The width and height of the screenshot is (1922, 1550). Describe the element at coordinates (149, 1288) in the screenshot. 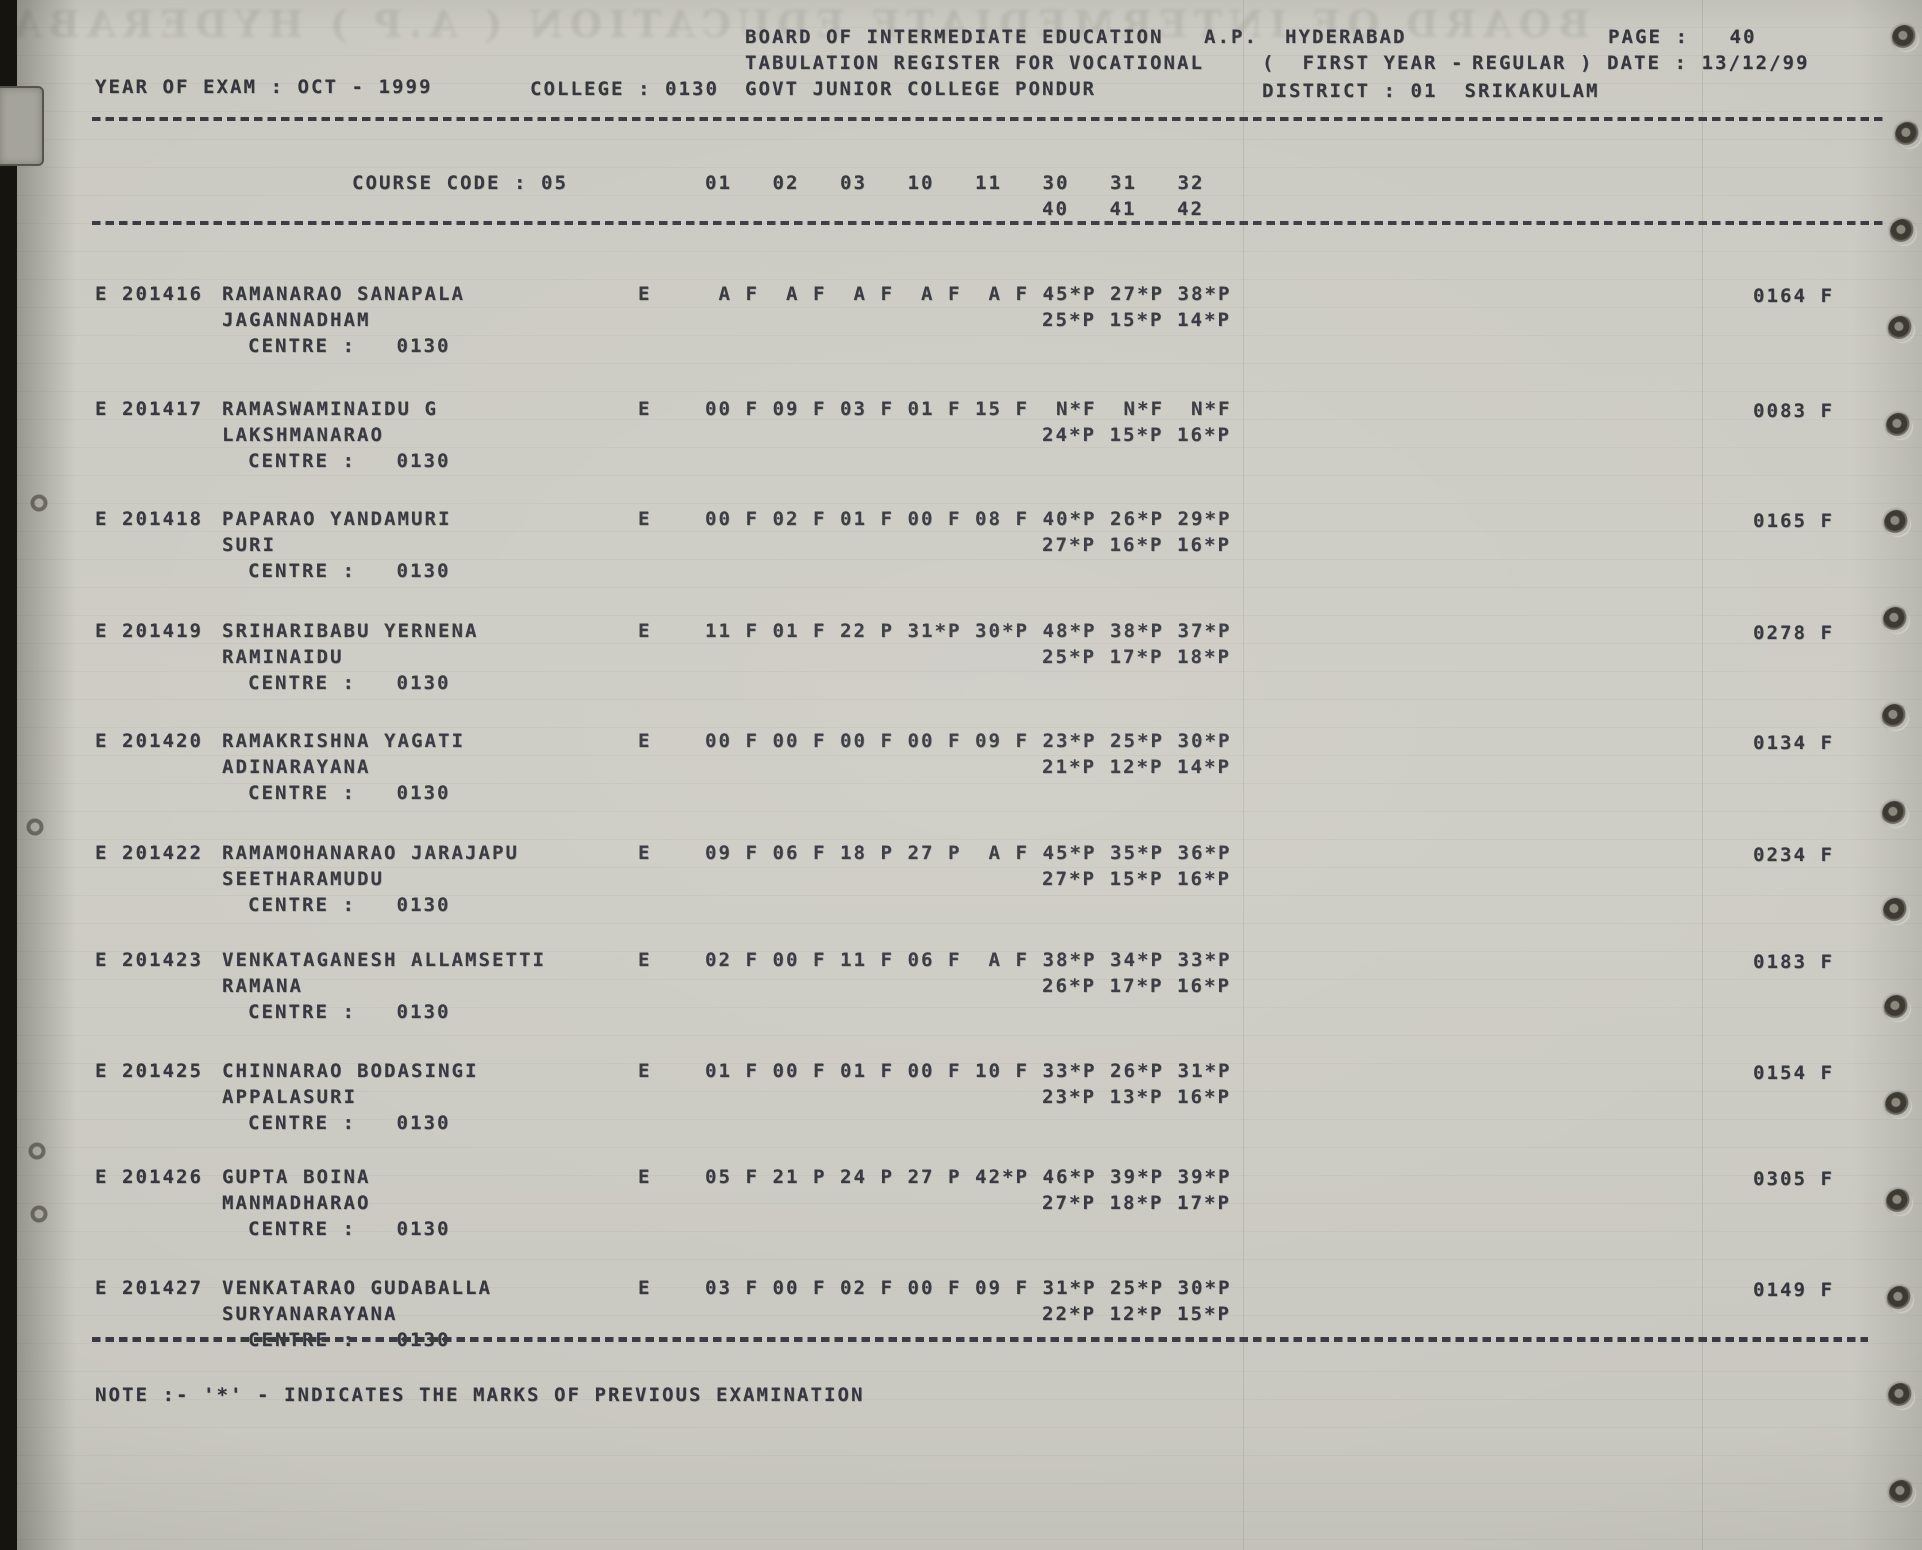

I see `student-reg-no: E 201427` at that location.